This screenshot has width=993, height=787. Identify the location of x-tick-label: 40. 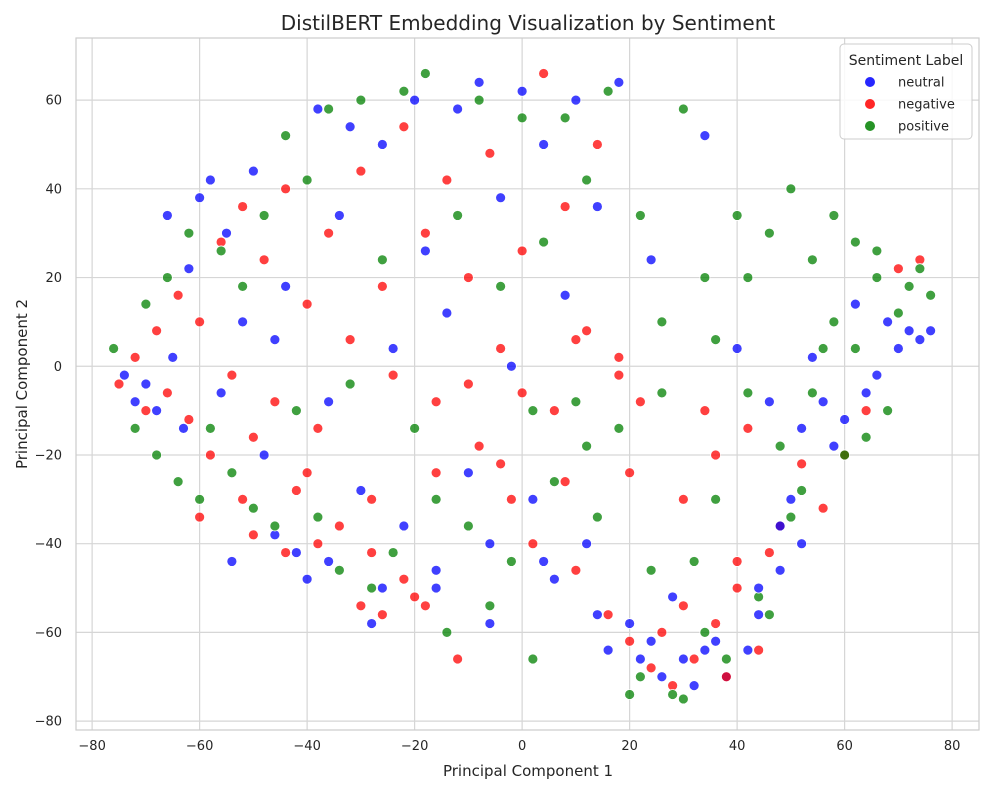
(737, 746).